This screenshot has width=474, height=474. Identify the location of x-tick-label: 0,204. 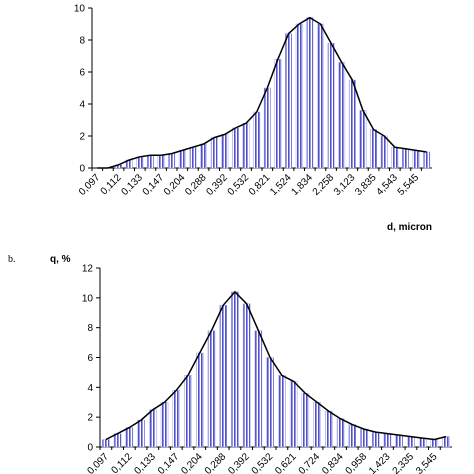
(175, 185).